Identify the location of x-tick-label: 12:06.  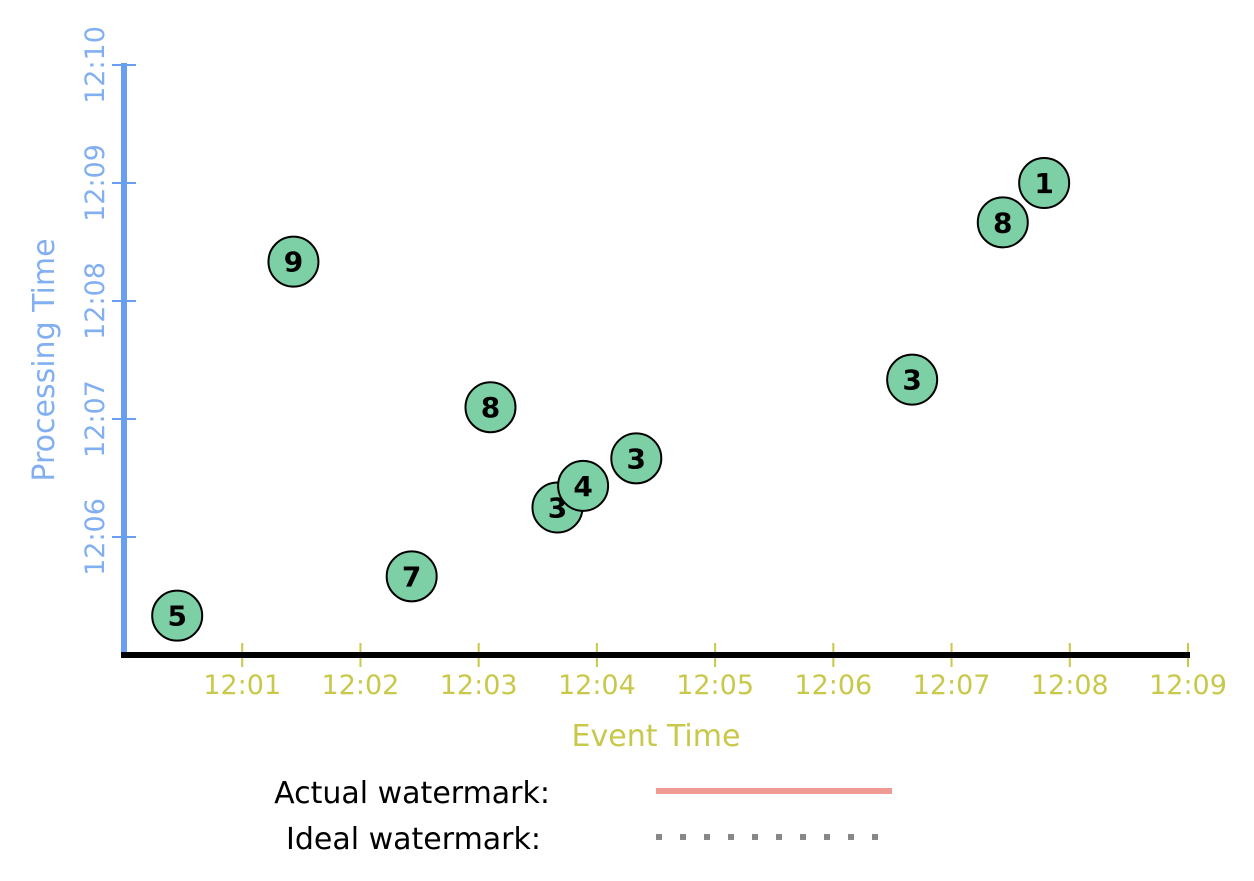
(833, 685).